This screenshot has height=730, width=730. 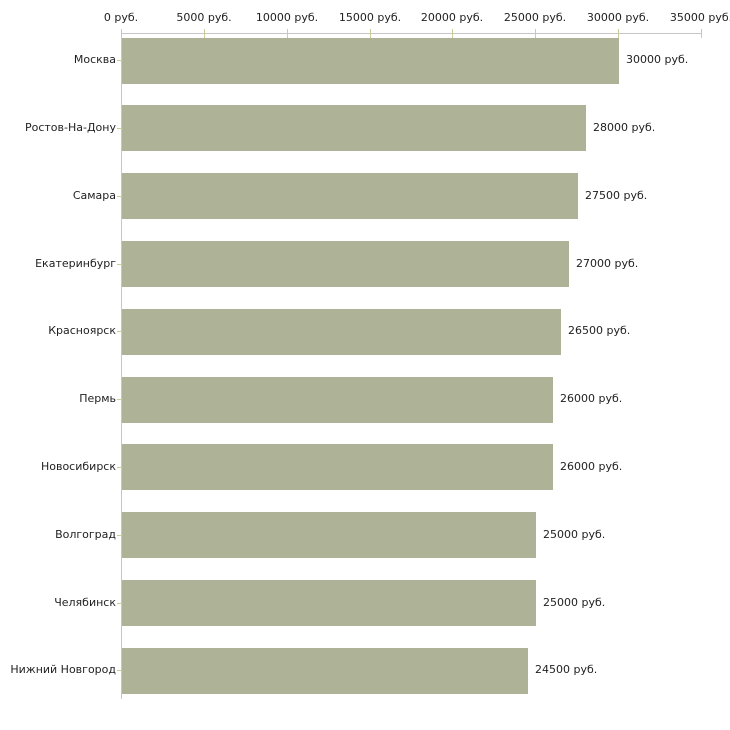 I want to click on category-label: Челябинск, so click(x=85, y=602).